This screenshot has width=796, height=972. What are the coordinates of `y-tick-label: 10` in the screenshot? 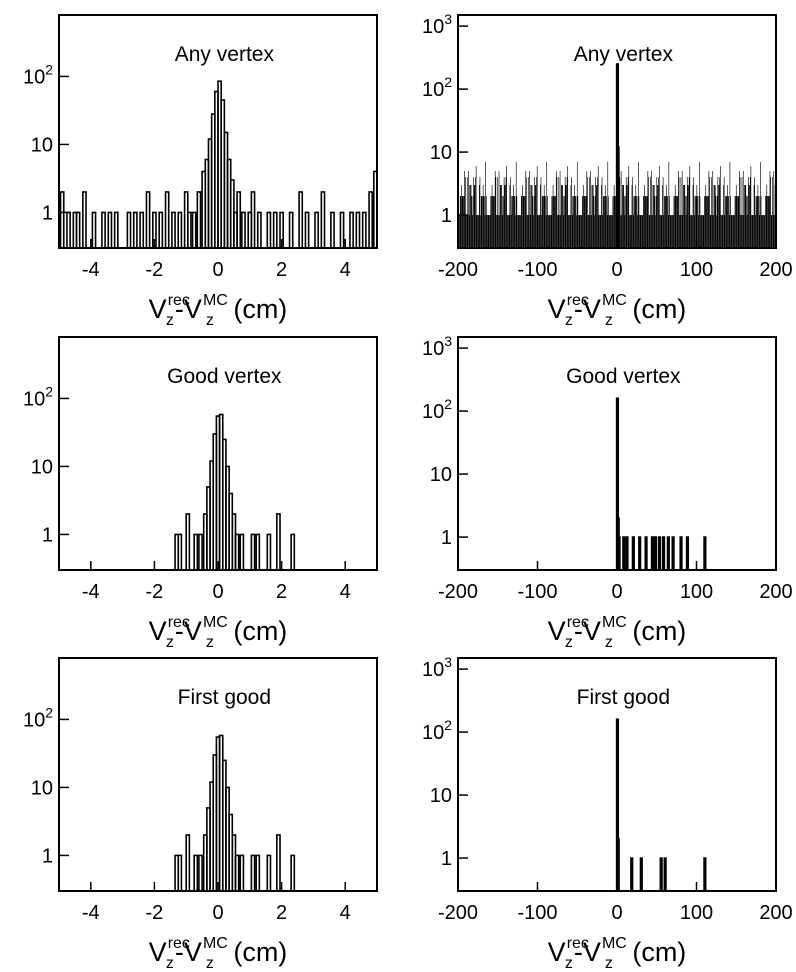 It's located at (42, 788).